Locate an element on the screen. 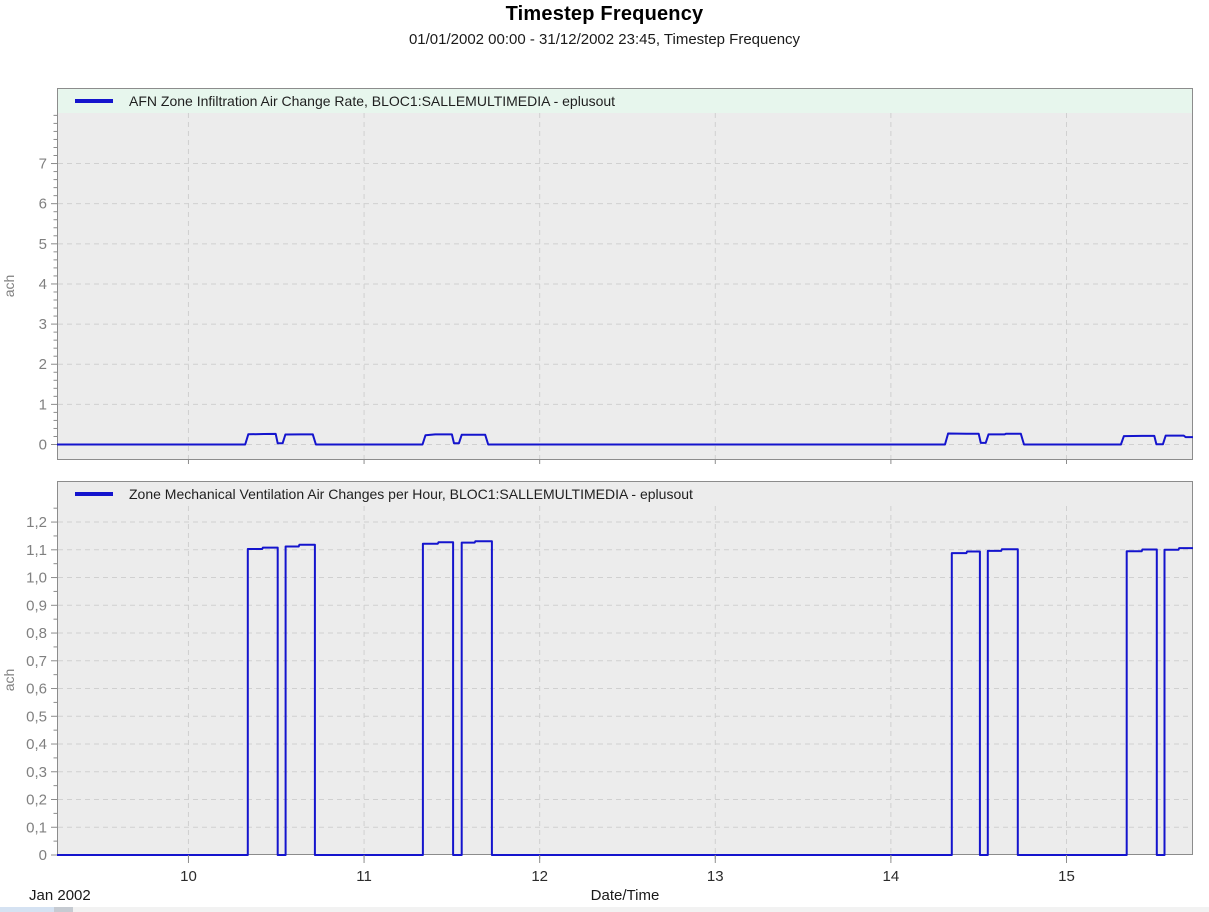 The height and width of the screenshot is (912, 1209). horizontal-scrollbar is located at coordinates (604, 909).